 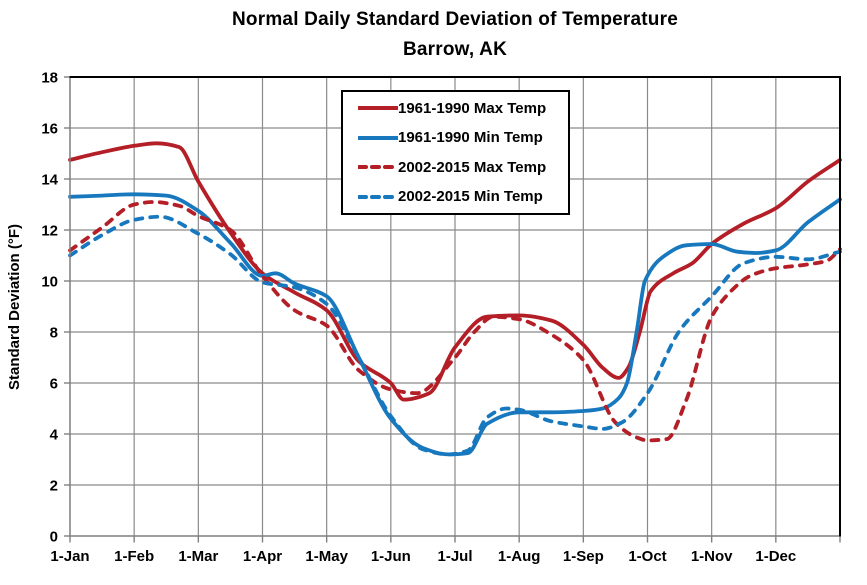 I want to click on y-tick-label: 2, so click(x=54, y=486).